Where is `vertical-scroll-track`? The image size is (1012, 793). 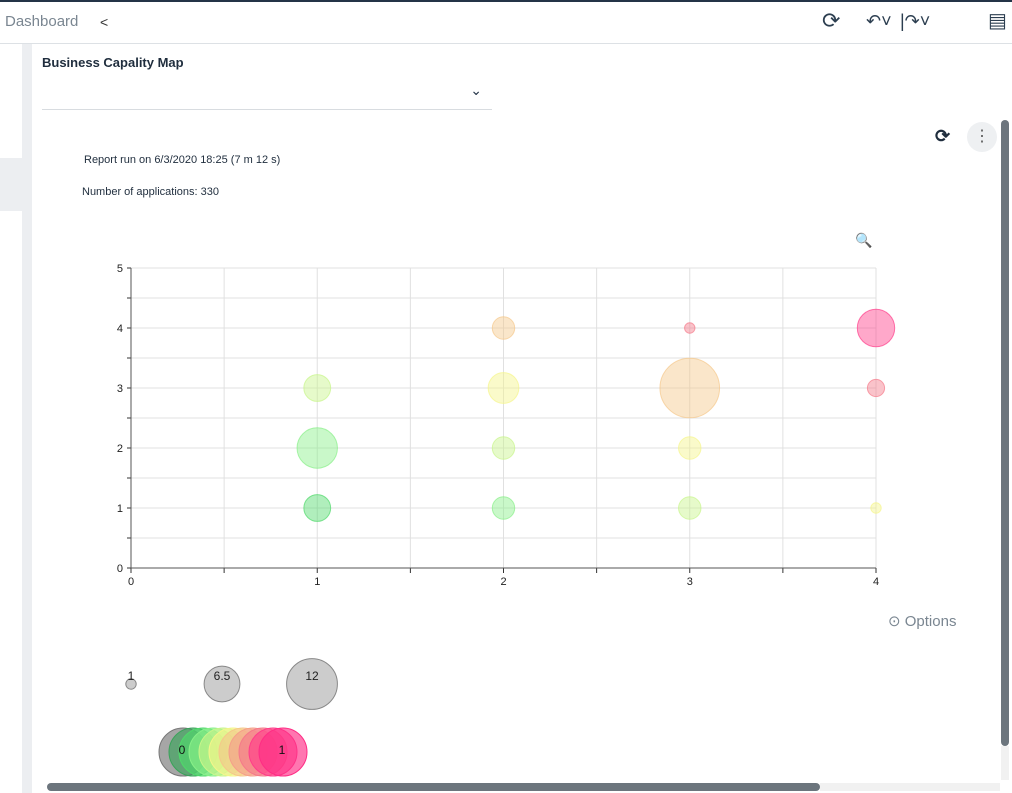 vertical-scroll-track is located at coordinates (1005, 763).